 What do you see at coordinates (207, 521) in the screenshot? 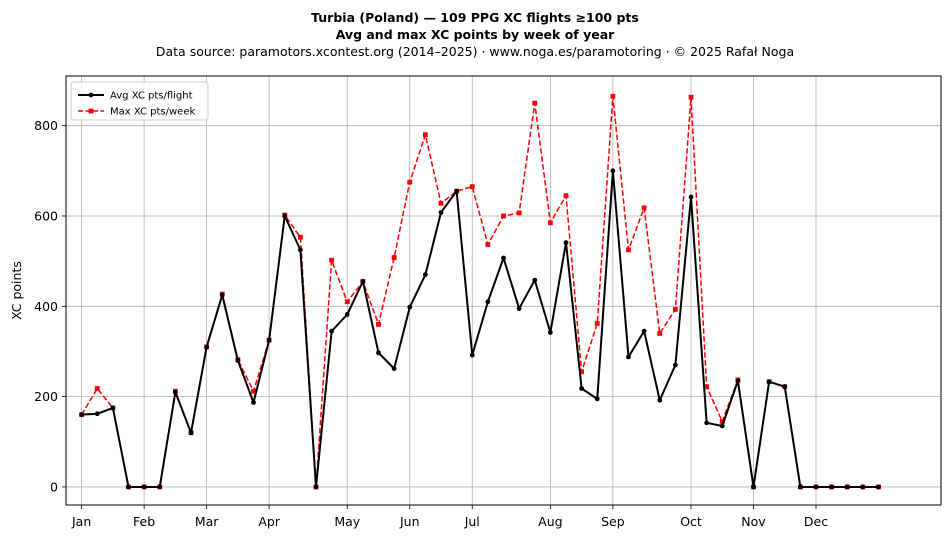
I see `x-tick-label: Mar` at bounding box center [207, 521].